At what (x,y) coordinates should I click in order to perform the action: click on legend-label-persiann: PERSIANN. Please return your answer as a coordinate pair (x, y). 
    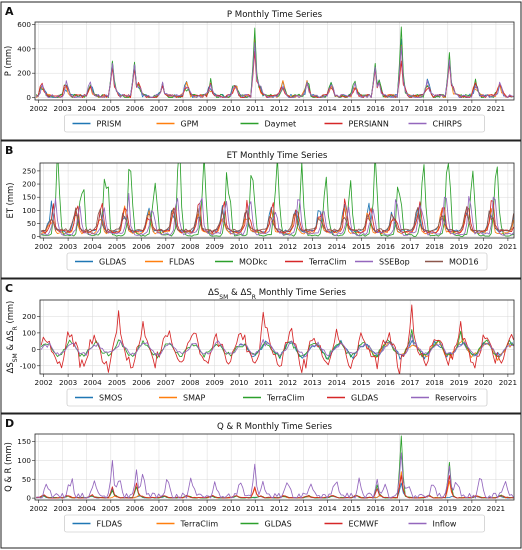
    Looking at the image, I should click on (369, 124).